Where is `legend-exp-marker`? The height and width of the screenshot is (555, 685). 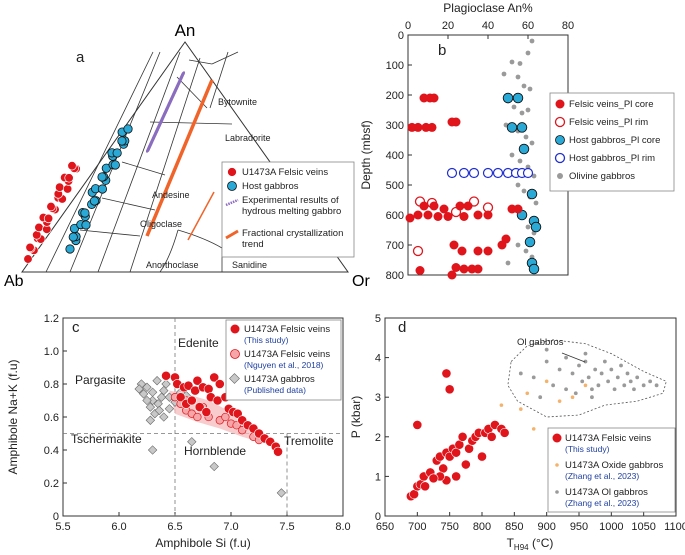
legend-exp-marker is located at coordinates (232, 202).